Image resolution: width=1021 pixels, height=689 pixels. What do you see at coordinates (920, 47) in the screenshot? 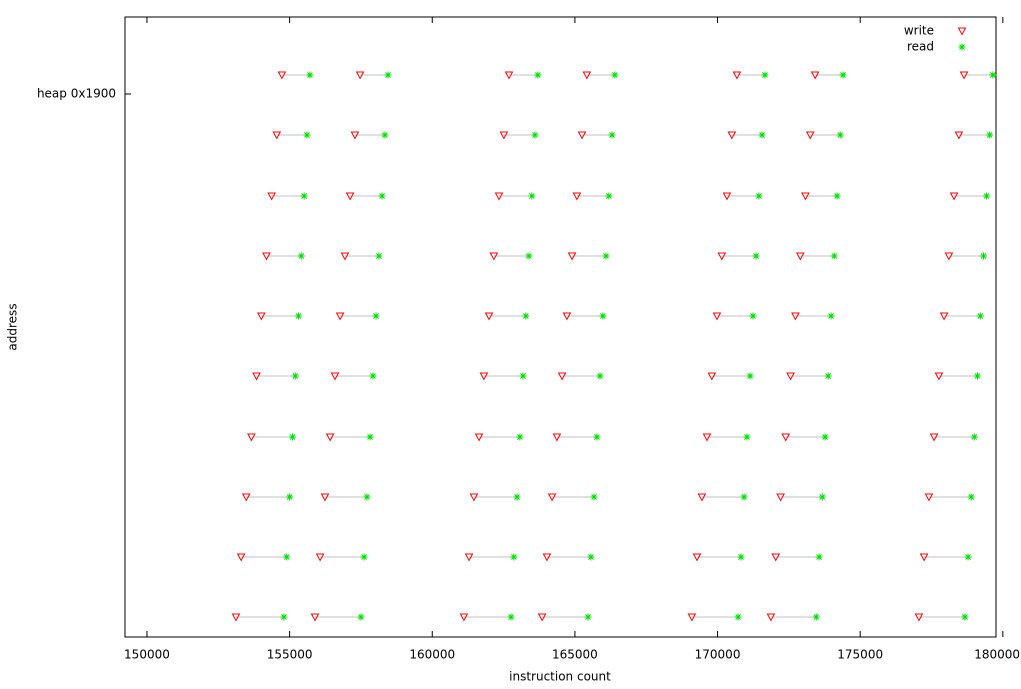
I see `legend-label: read` at bounding box center [920, 47].